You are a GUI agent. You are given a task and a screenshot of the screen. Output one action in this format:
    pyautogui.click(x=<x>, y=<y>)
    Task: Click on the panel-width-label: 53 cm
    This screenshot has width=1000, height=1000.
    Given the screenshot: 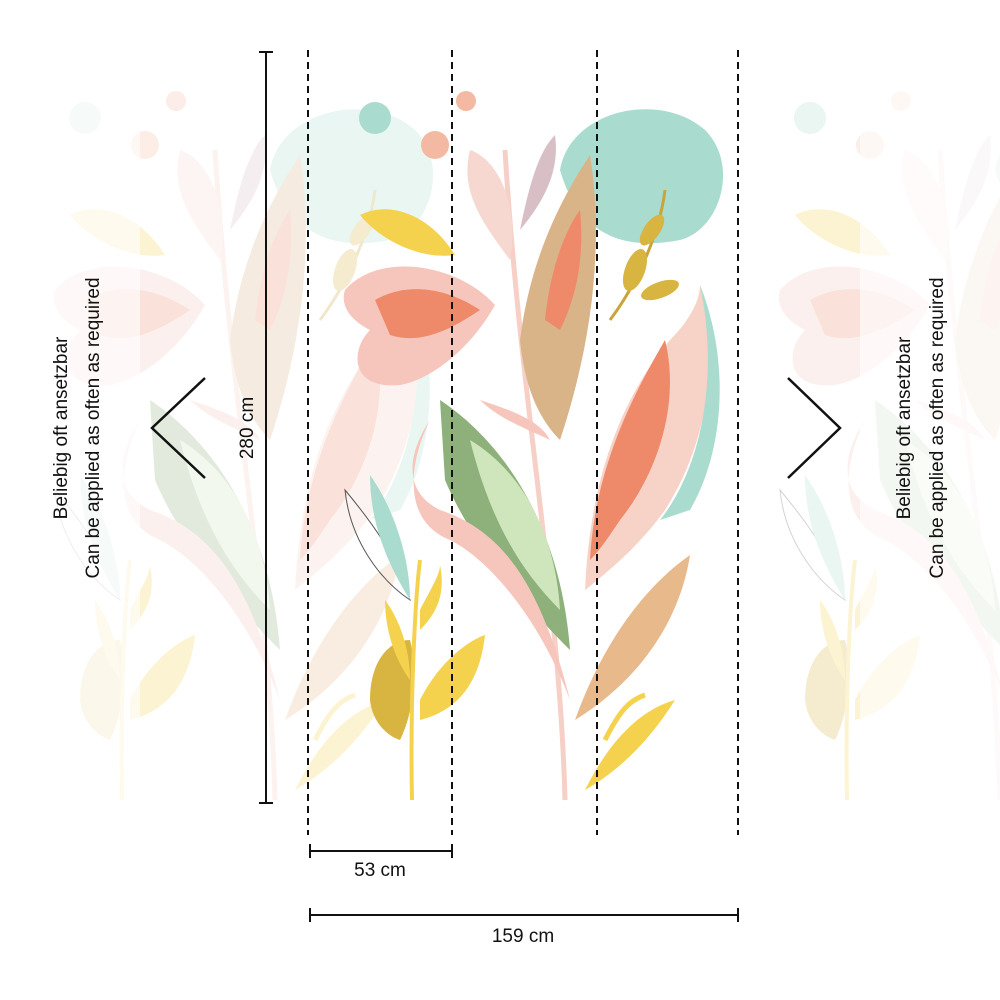 What is the action you would take?
    pyautogui.click(x=380, y=870)
    